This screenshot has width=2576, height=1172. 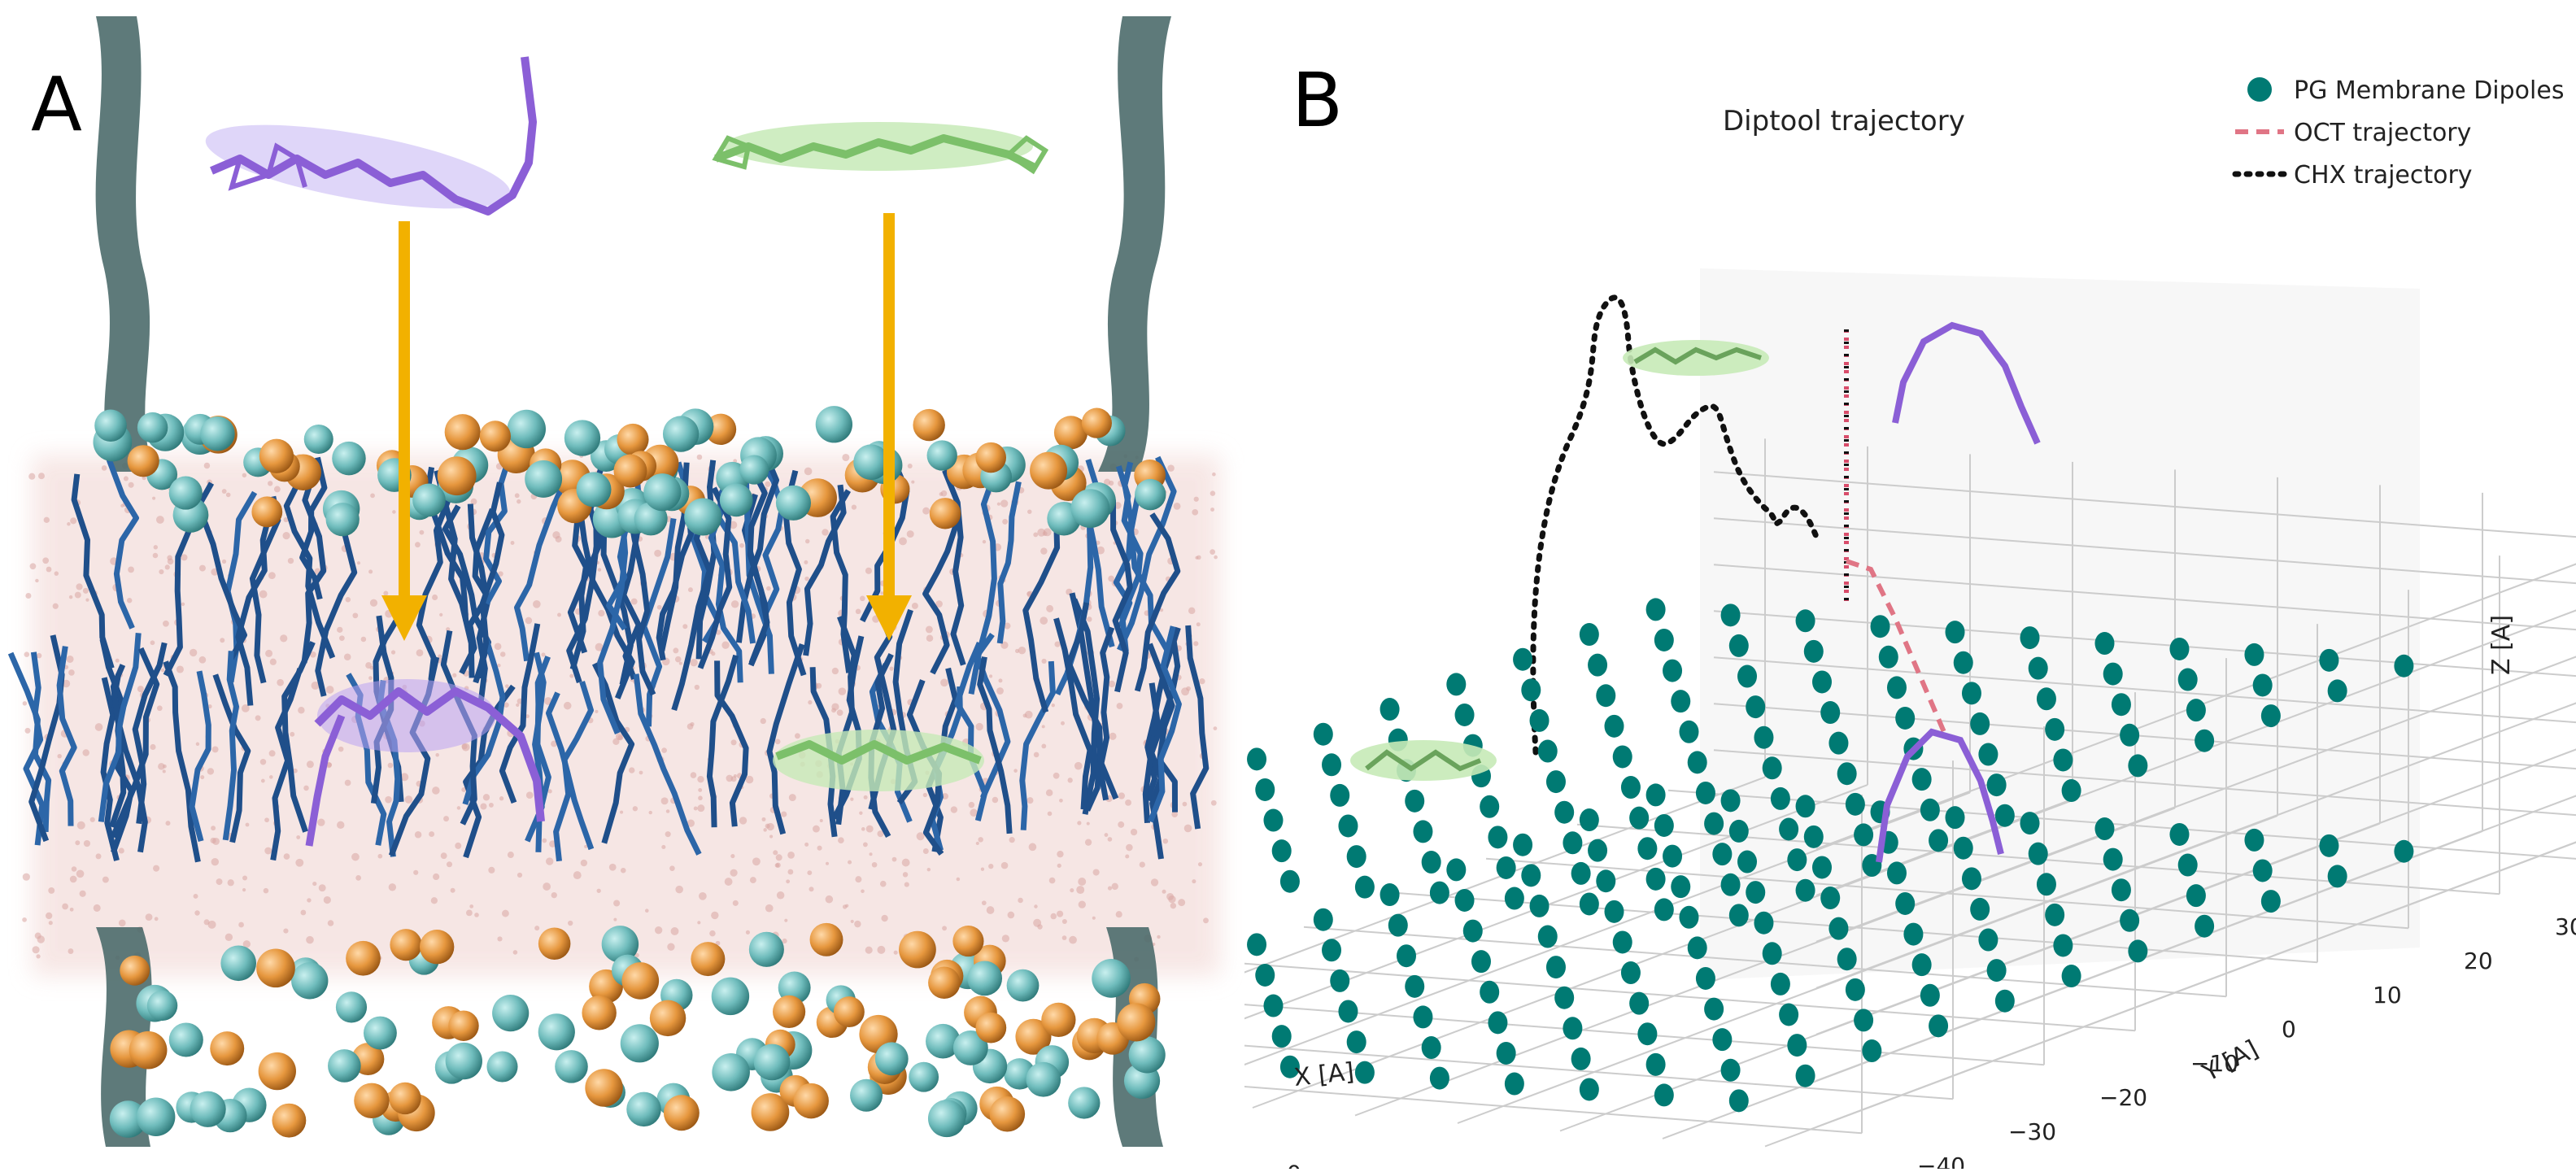 I want to click on y-tick-label: 0, so click(x=2289, y=1029).